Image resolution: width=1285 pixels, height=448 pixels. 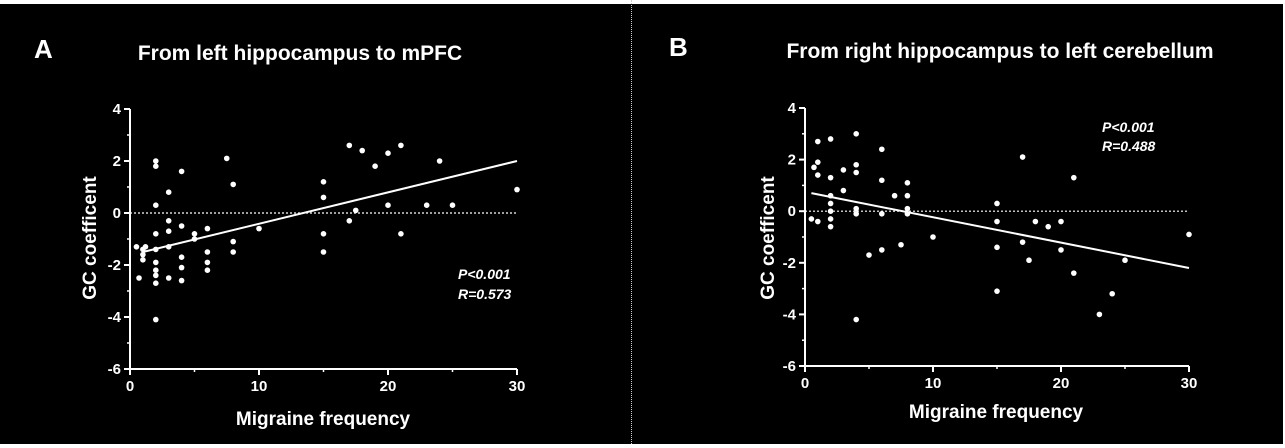 What do you see at coordinates (117, 109) in the screenshot?
I see `panel-a-y-tick-label: 4` at bounding box center [117, 109].